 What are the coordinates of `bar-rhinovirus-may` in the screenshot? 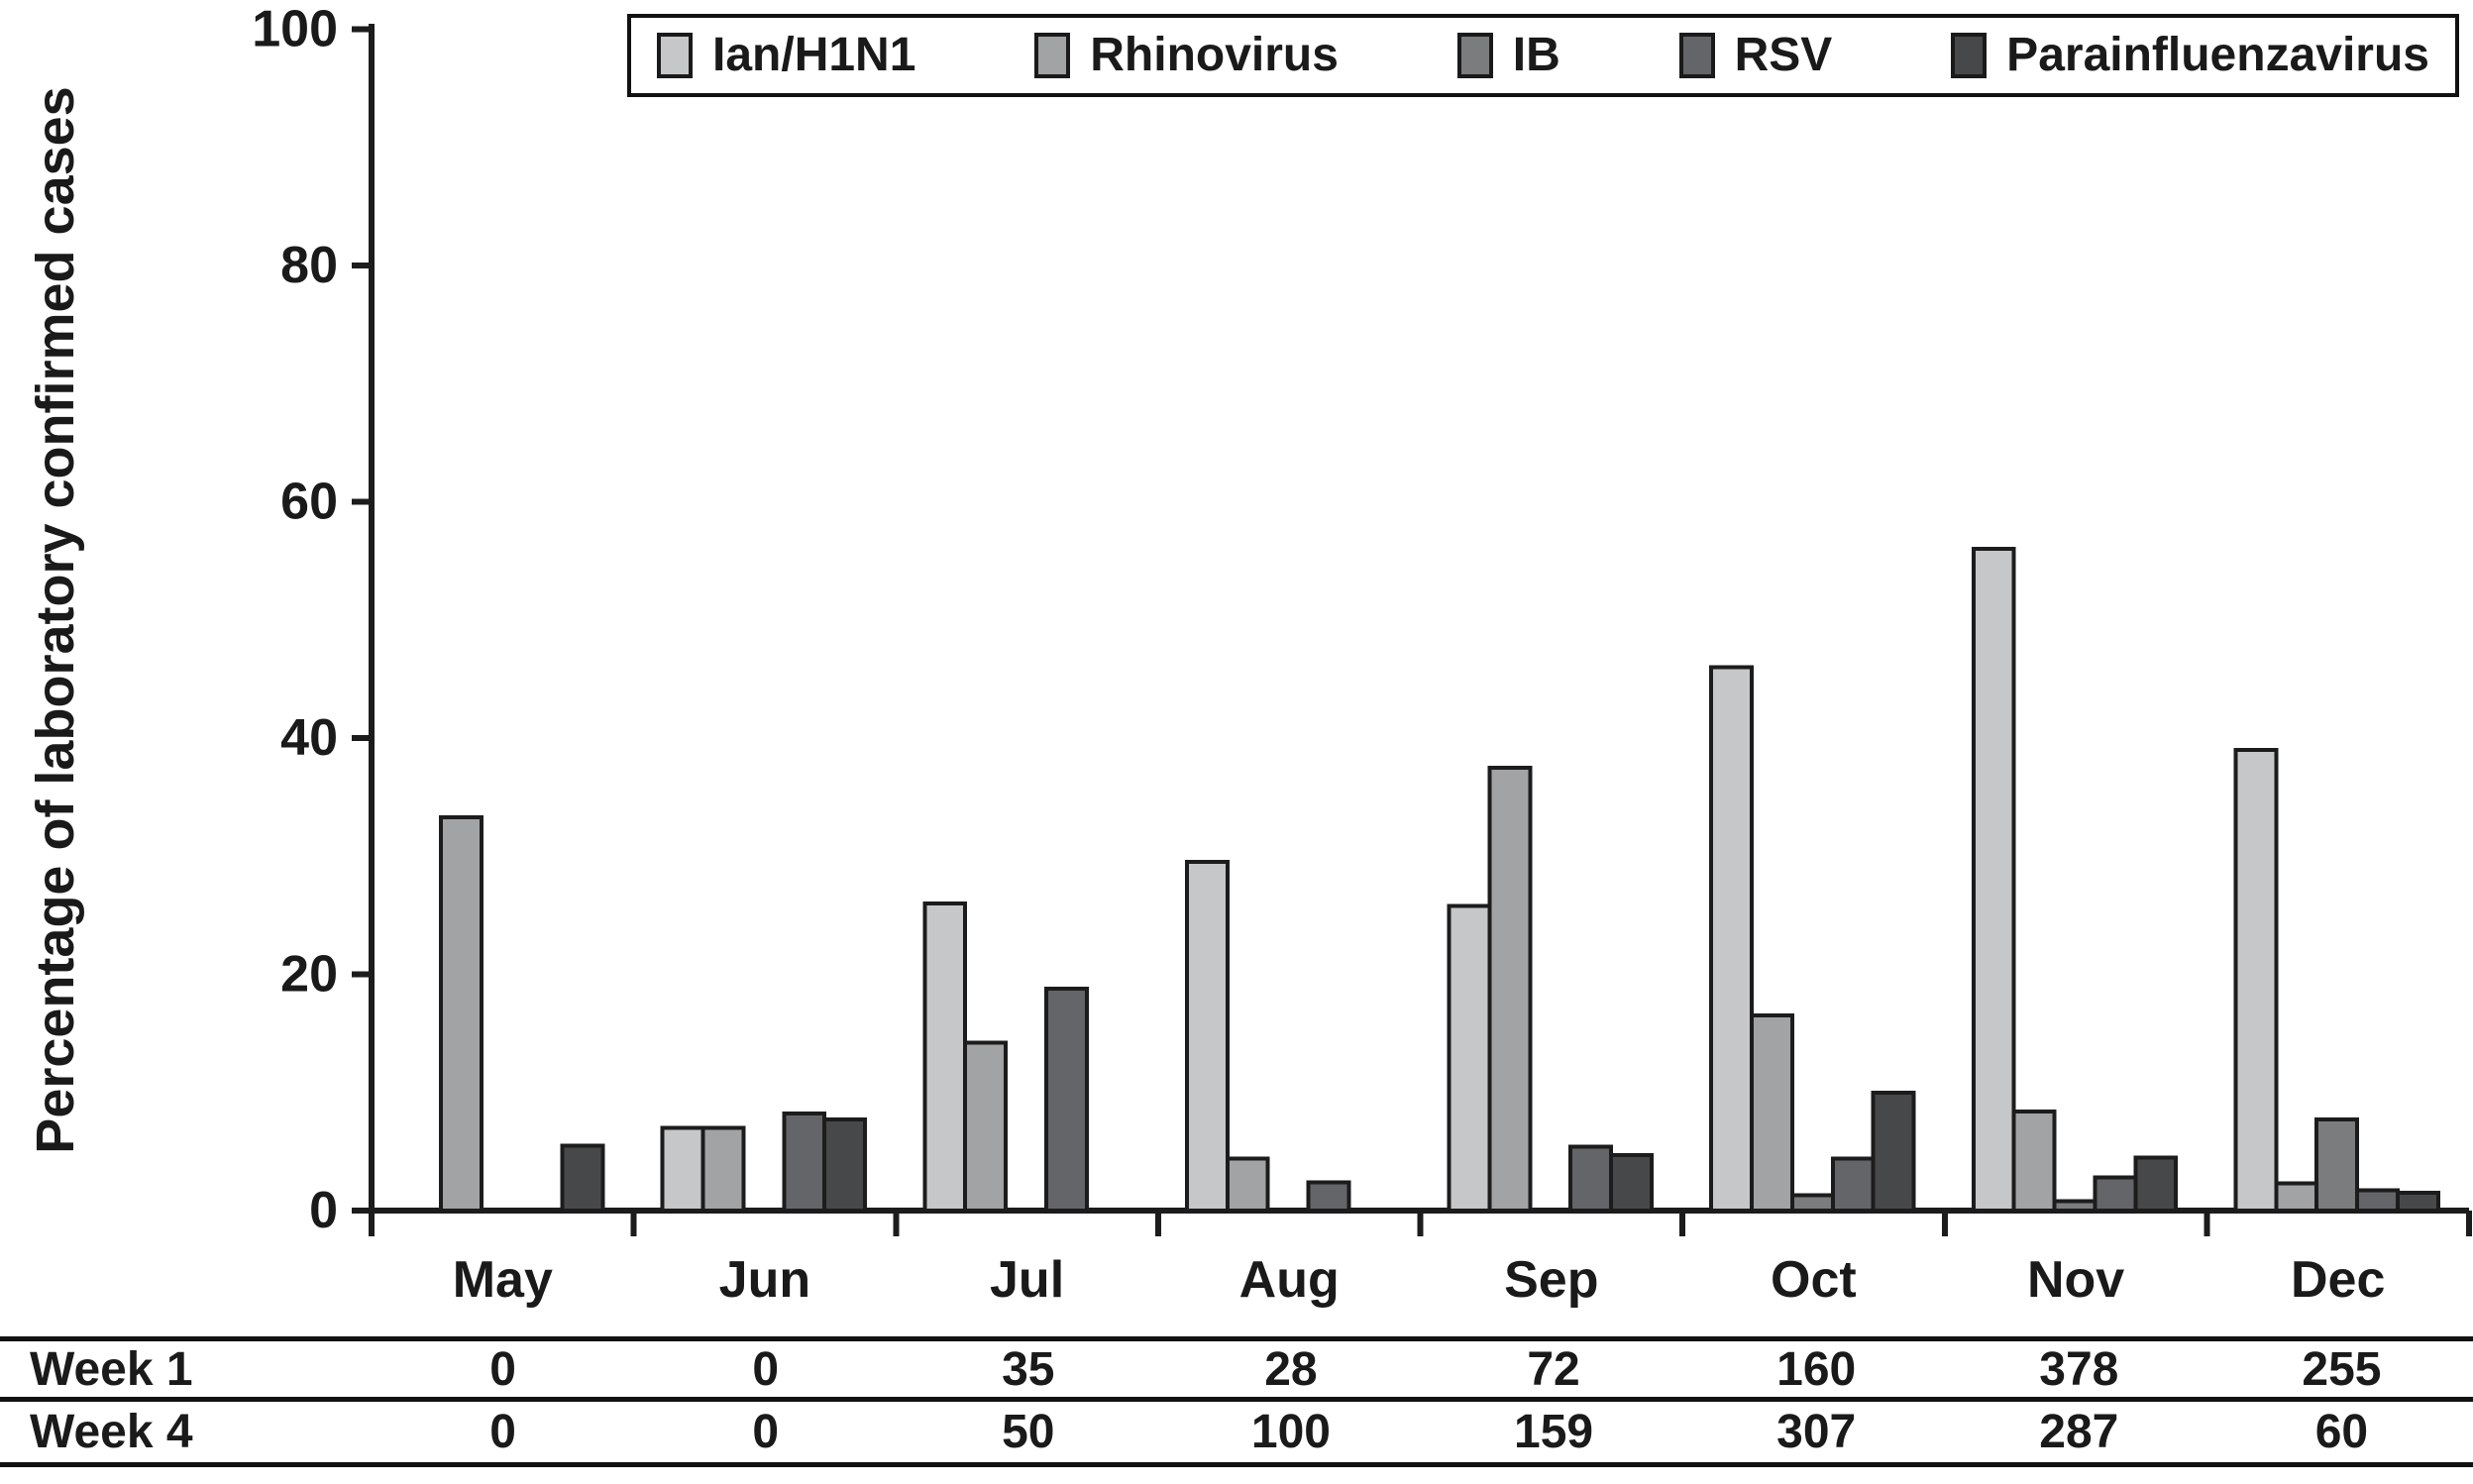 It's located at (461, 1014).